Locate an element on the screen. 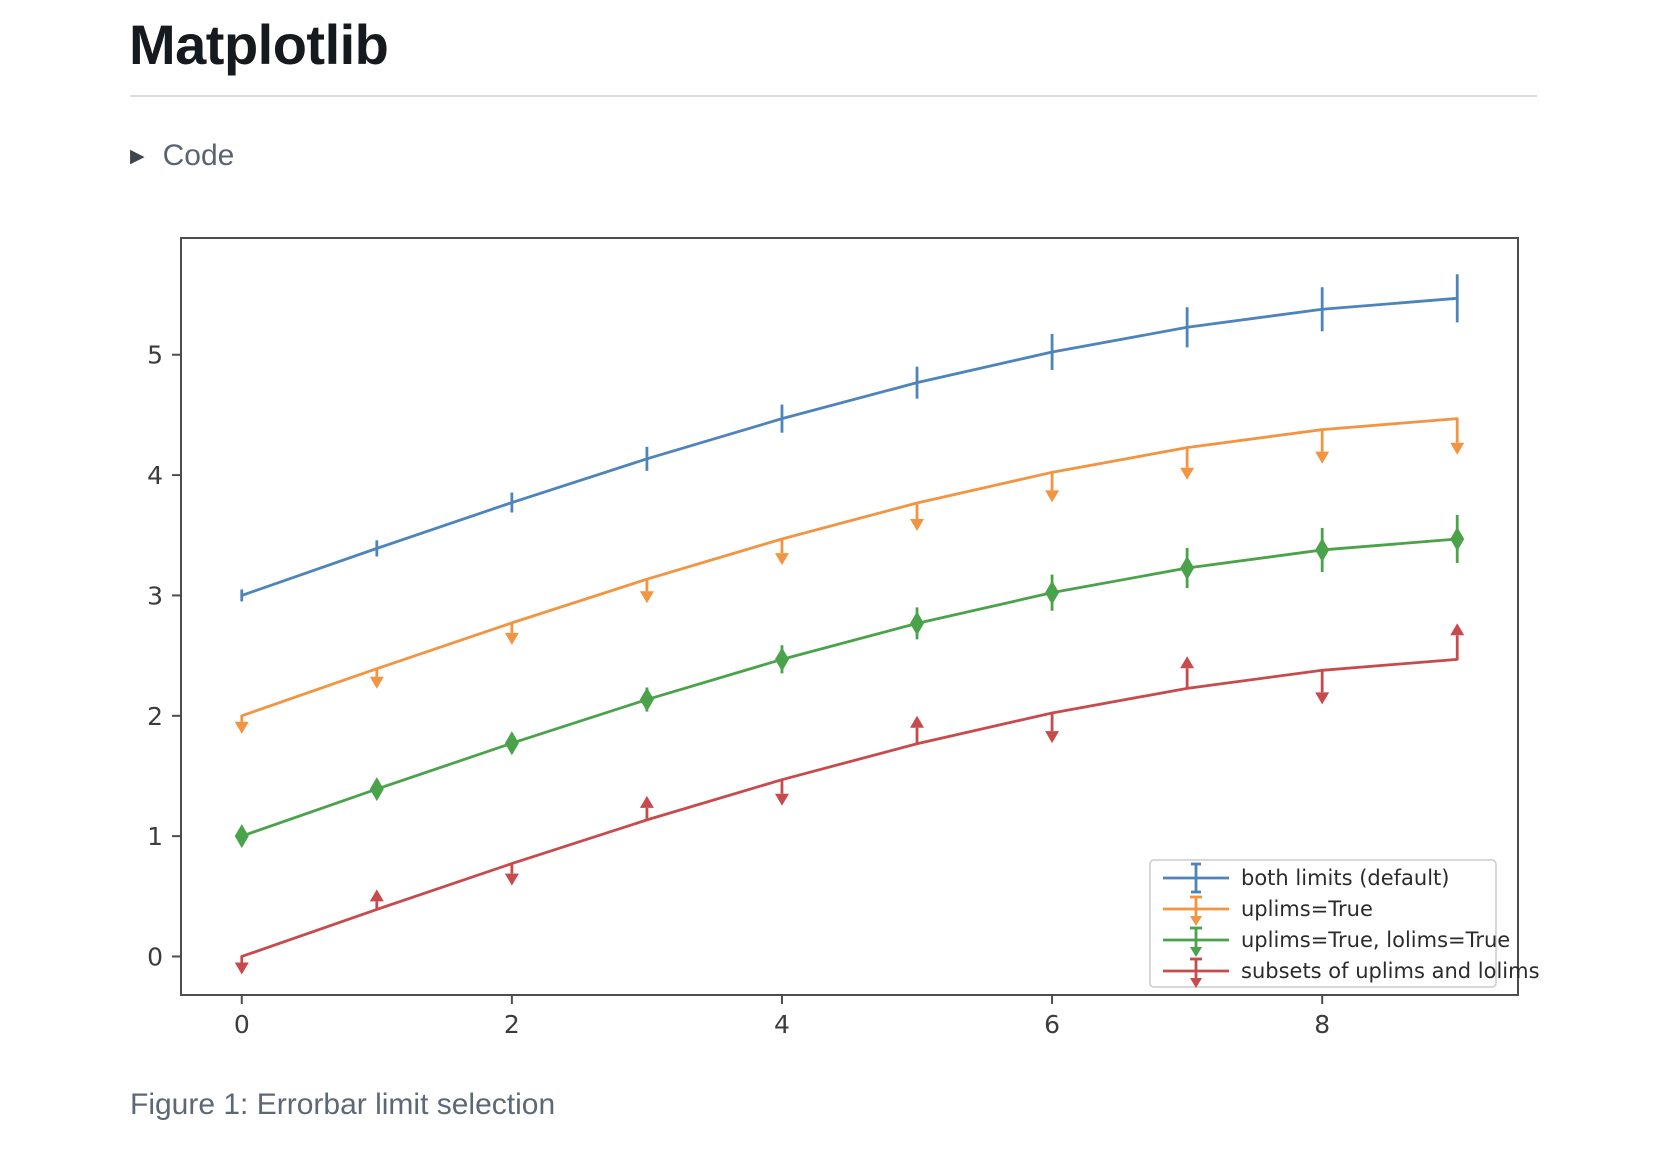 The height and width of the screenshot is (1172, 1666). figure-caption: Figure 1: Errorbar limit selection is located at coordinates (343, 1104).